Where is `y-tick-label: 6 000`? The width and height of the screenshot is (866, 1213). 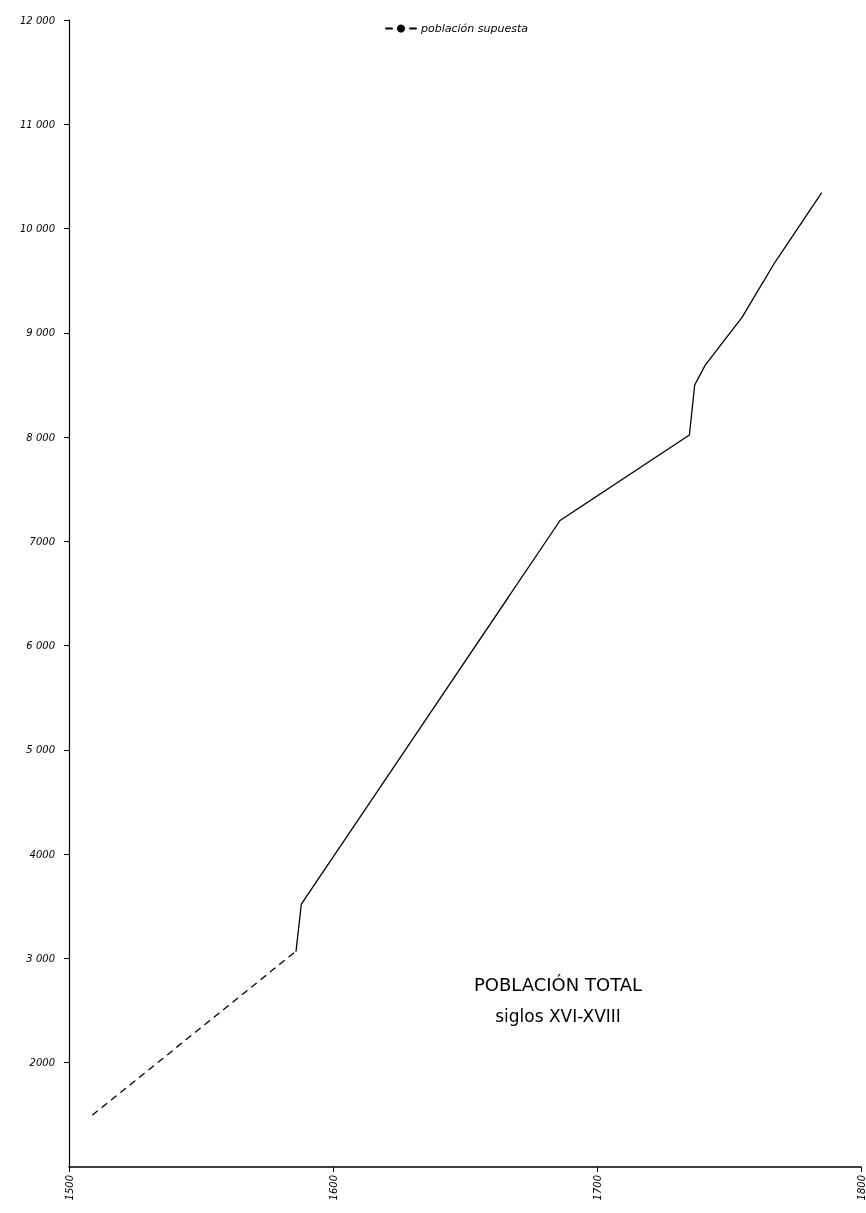
y-tick-label: 6 000 is located at coordinates (40, 646).